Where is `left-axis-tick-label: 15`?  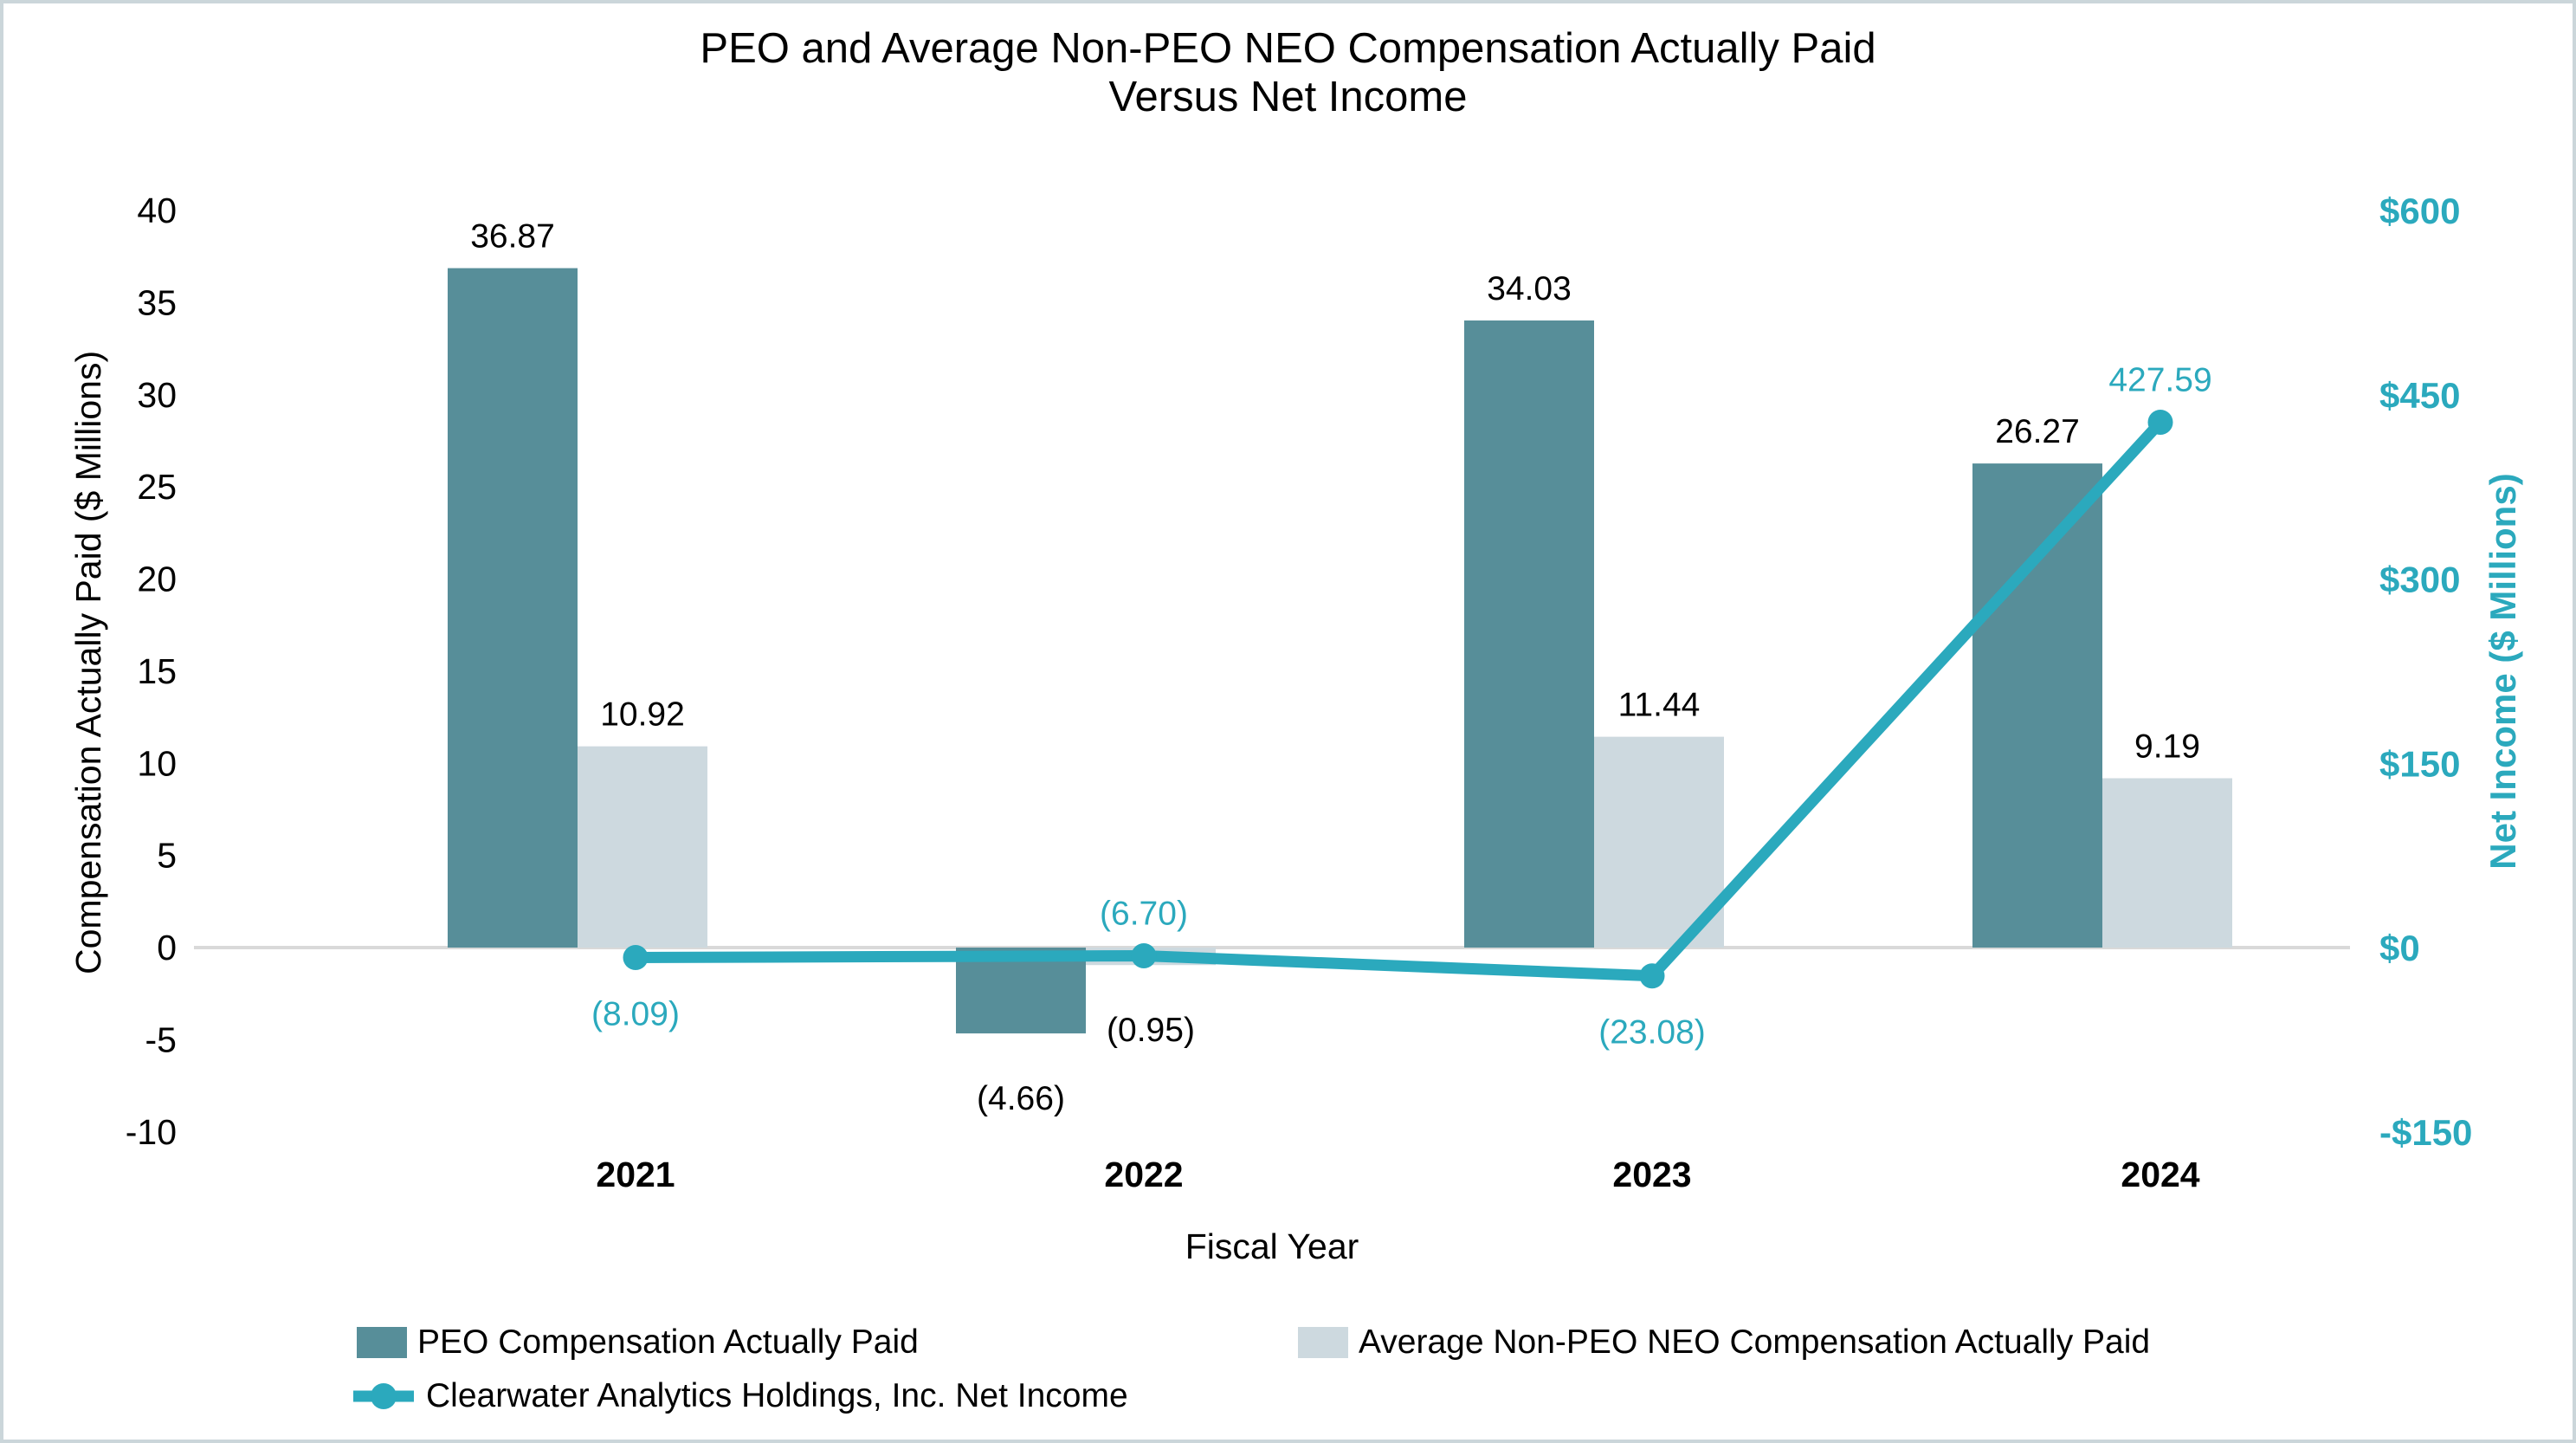
left-axis-tick-label: 15 is located at coordinates (157, 671).